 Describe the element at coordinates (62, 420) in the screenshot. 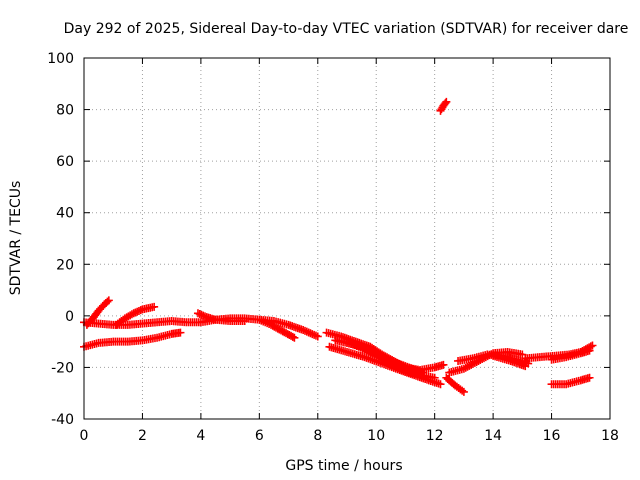

I see `y-tick-label: -40` at that location.